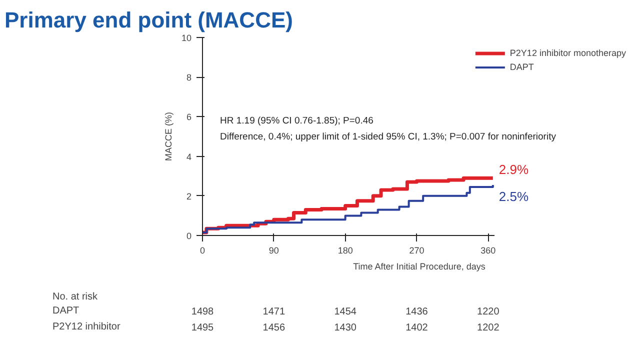 The image size is (640, 338). Describe the element at coordinates (203, 251) in the screenshot. I see `x-tick-label: 0` at that location.